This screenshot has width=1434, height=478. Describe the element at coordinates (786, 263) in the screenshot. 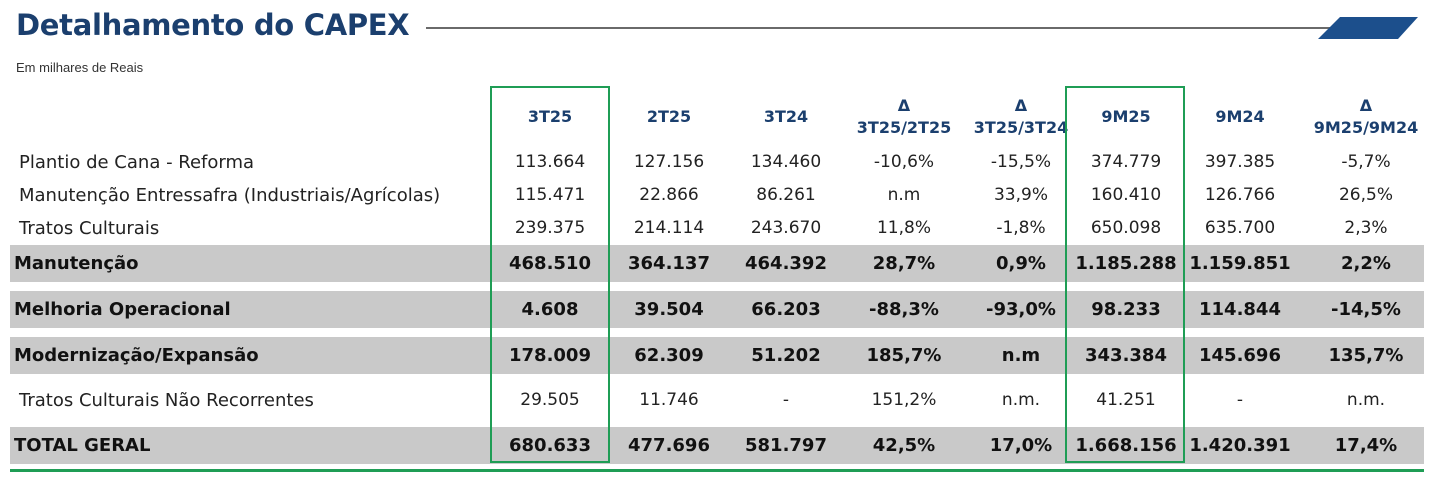

I see `table-cell: 464.392` at that location.